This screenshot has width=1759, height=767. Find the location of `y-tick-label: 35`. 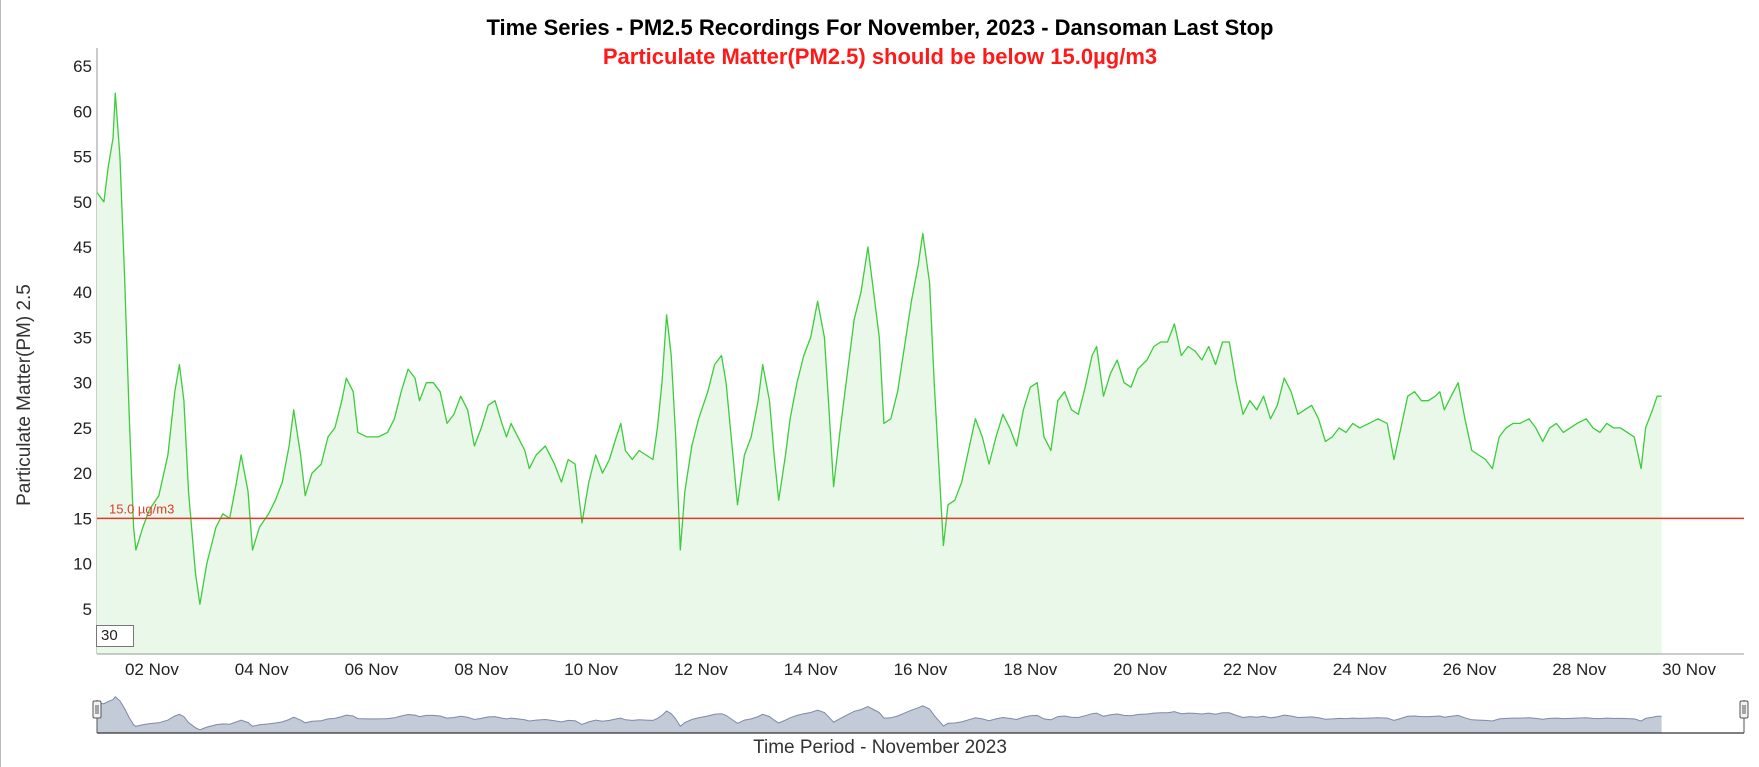

y-tick-label: 35 is located at coordinates (82, 337).